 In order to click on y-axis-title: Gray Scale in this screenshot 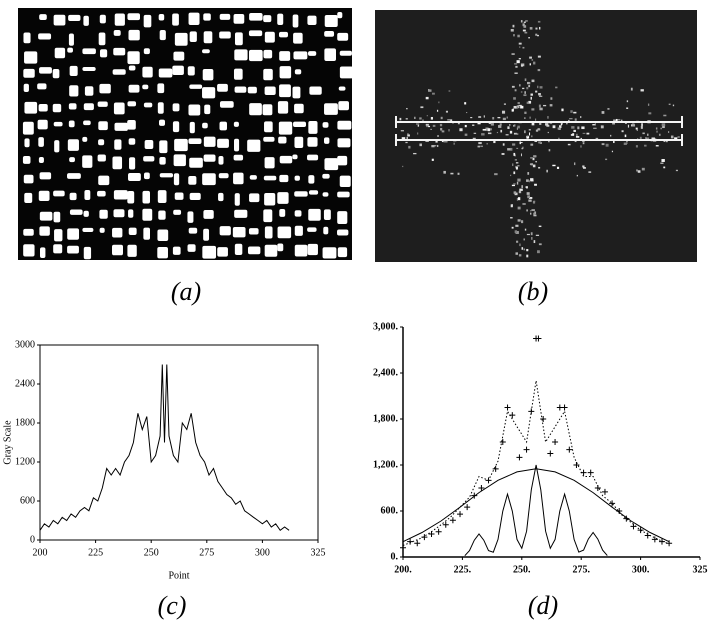, I will do `click(7, 442)`.